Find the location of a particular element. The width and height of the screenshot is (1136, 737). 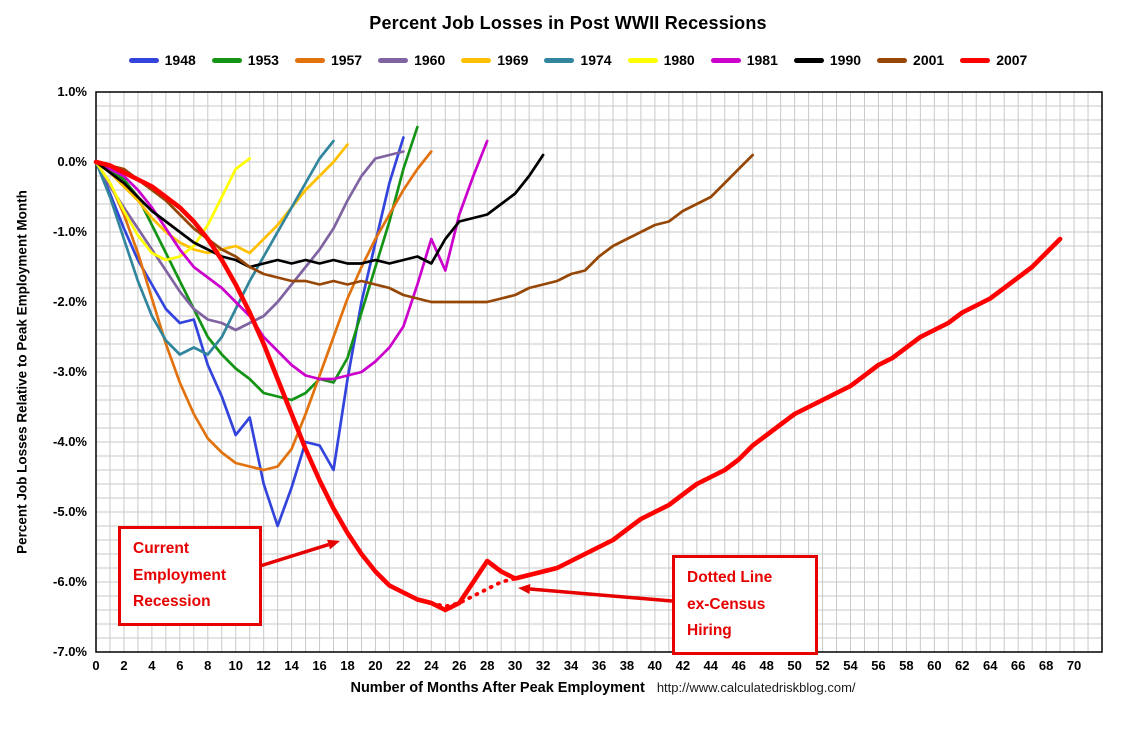

x-tick-label: 36 is located at coordinates (599, 665).